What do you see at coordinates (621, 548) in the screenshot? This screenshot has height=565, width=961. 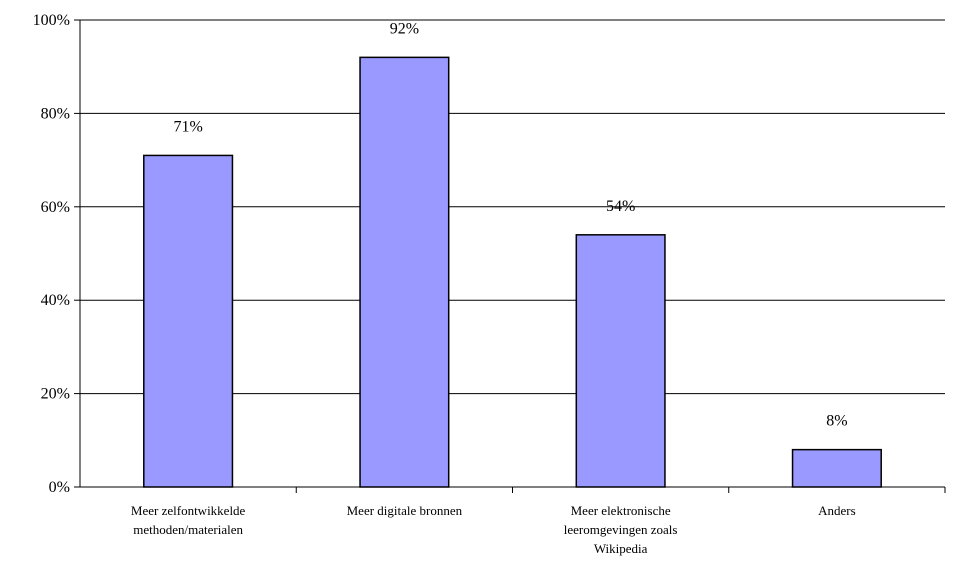 I see `x-tick-label: Wikipedia` at bounding box center [621, 548].